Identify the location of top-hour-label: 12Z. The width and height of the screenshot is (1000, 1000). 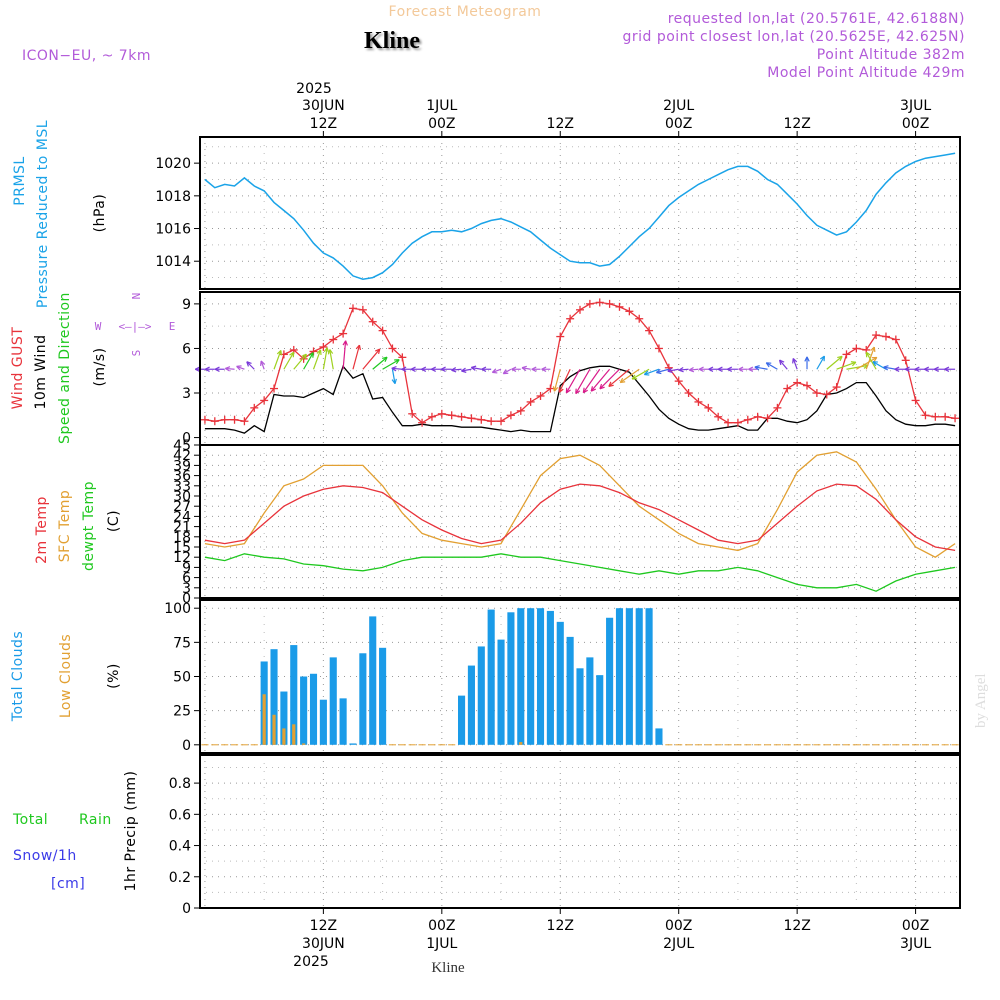
(560, 124).